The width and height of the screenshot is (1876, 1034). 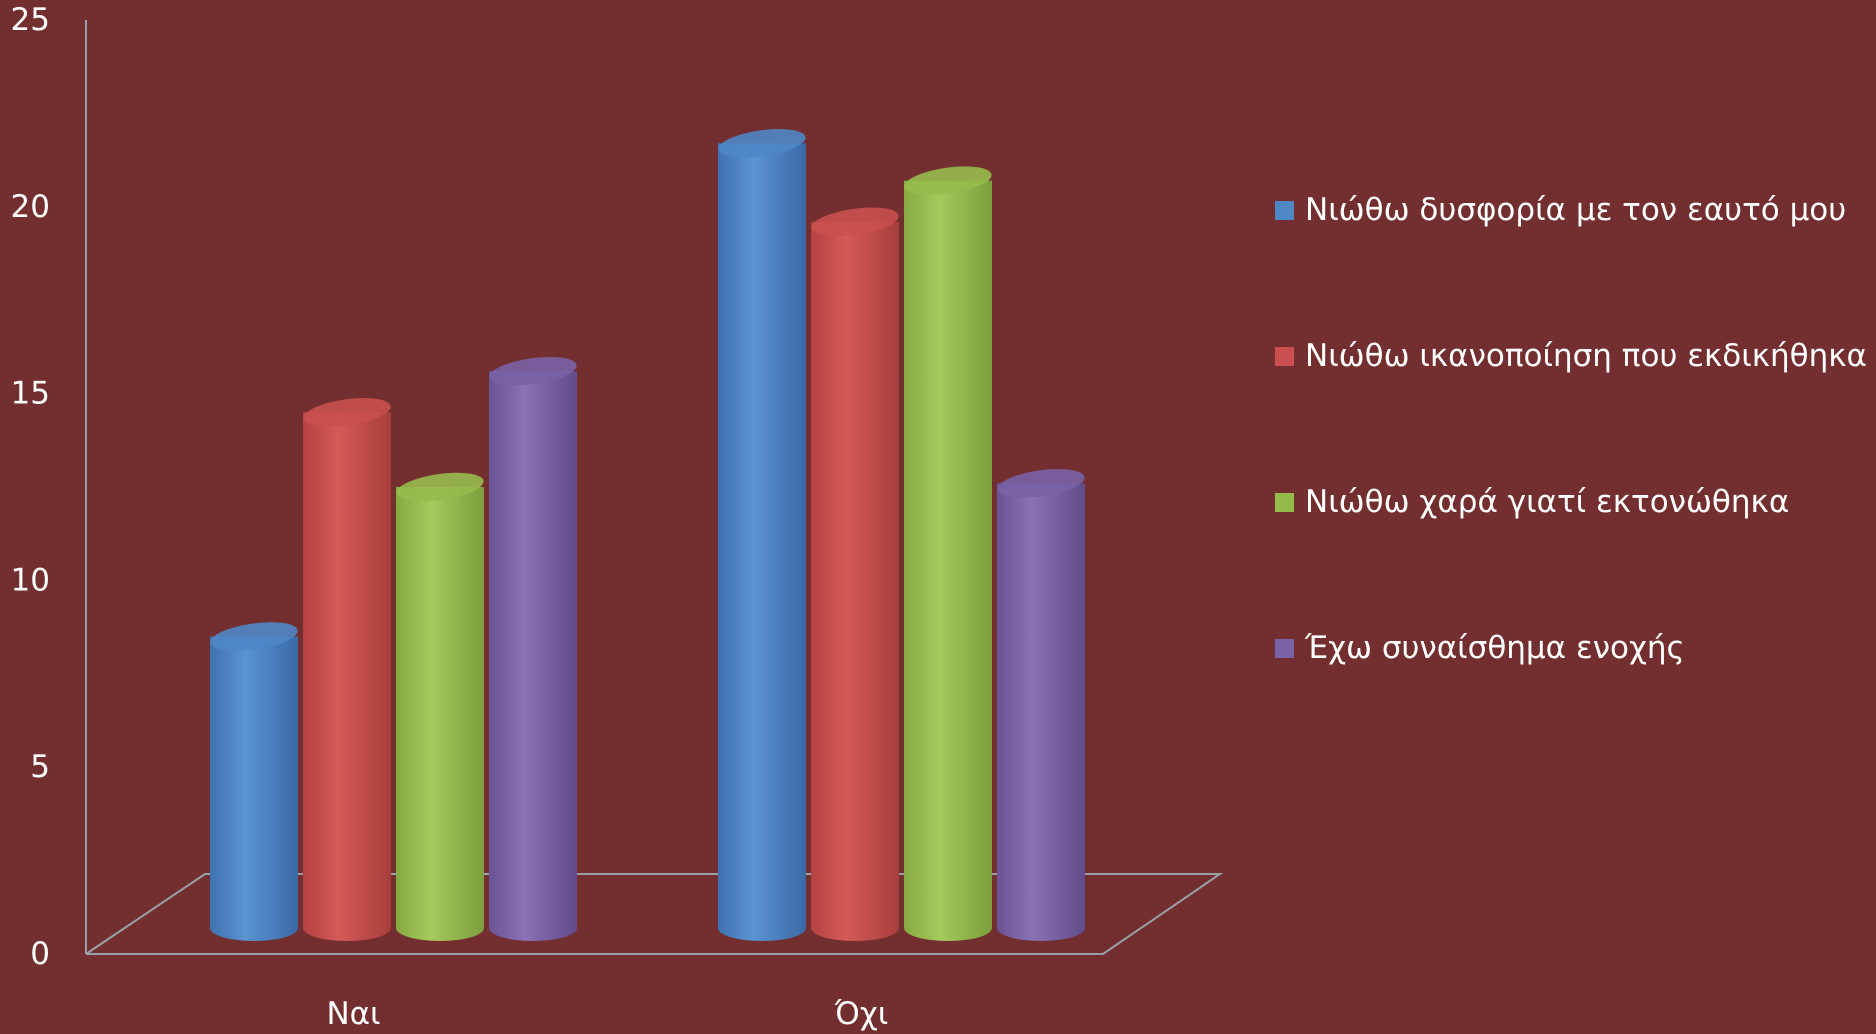 I want to click on x-category-label: Ναι, so click(x=353, y=1014).